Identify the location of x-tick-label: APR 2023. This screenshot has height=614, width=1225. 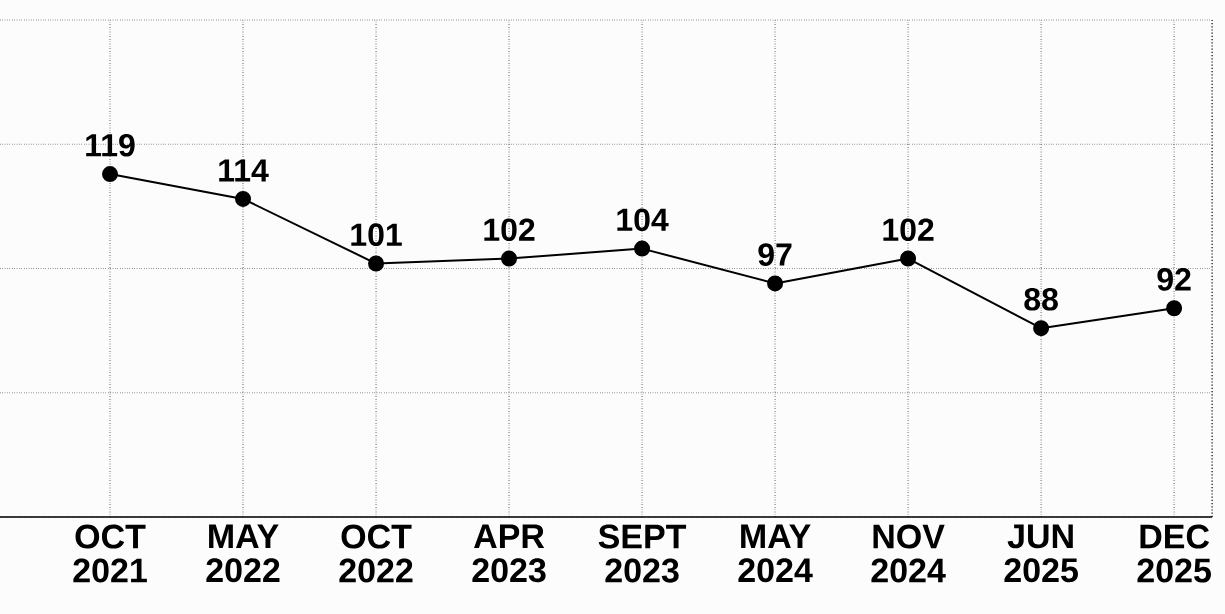
(509, 553).